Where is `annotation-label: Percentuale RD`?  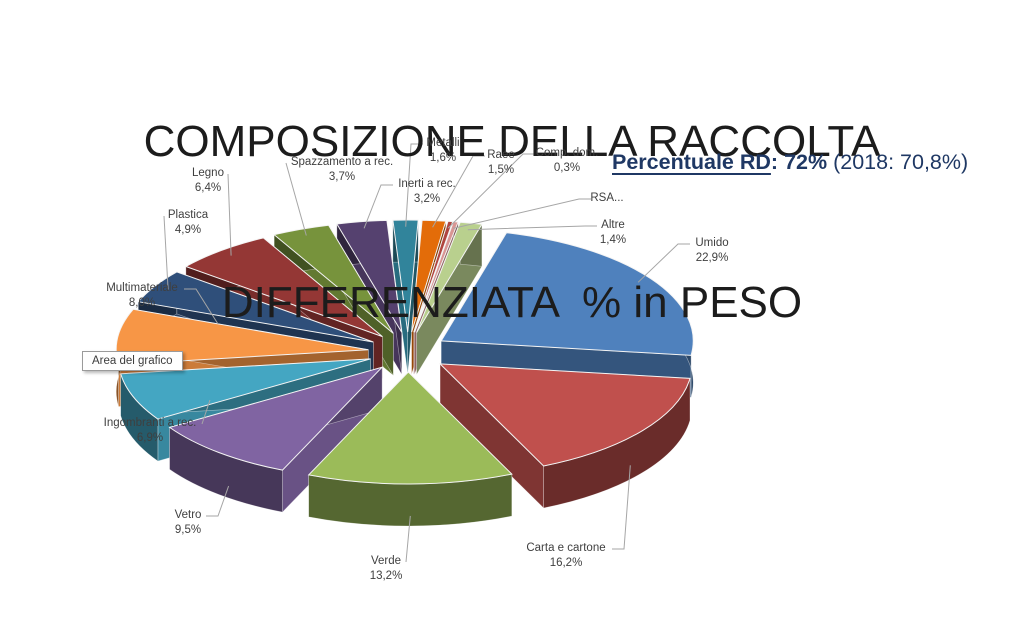
annotation-label: Percentuale RD is located at coordinates (691, 162).